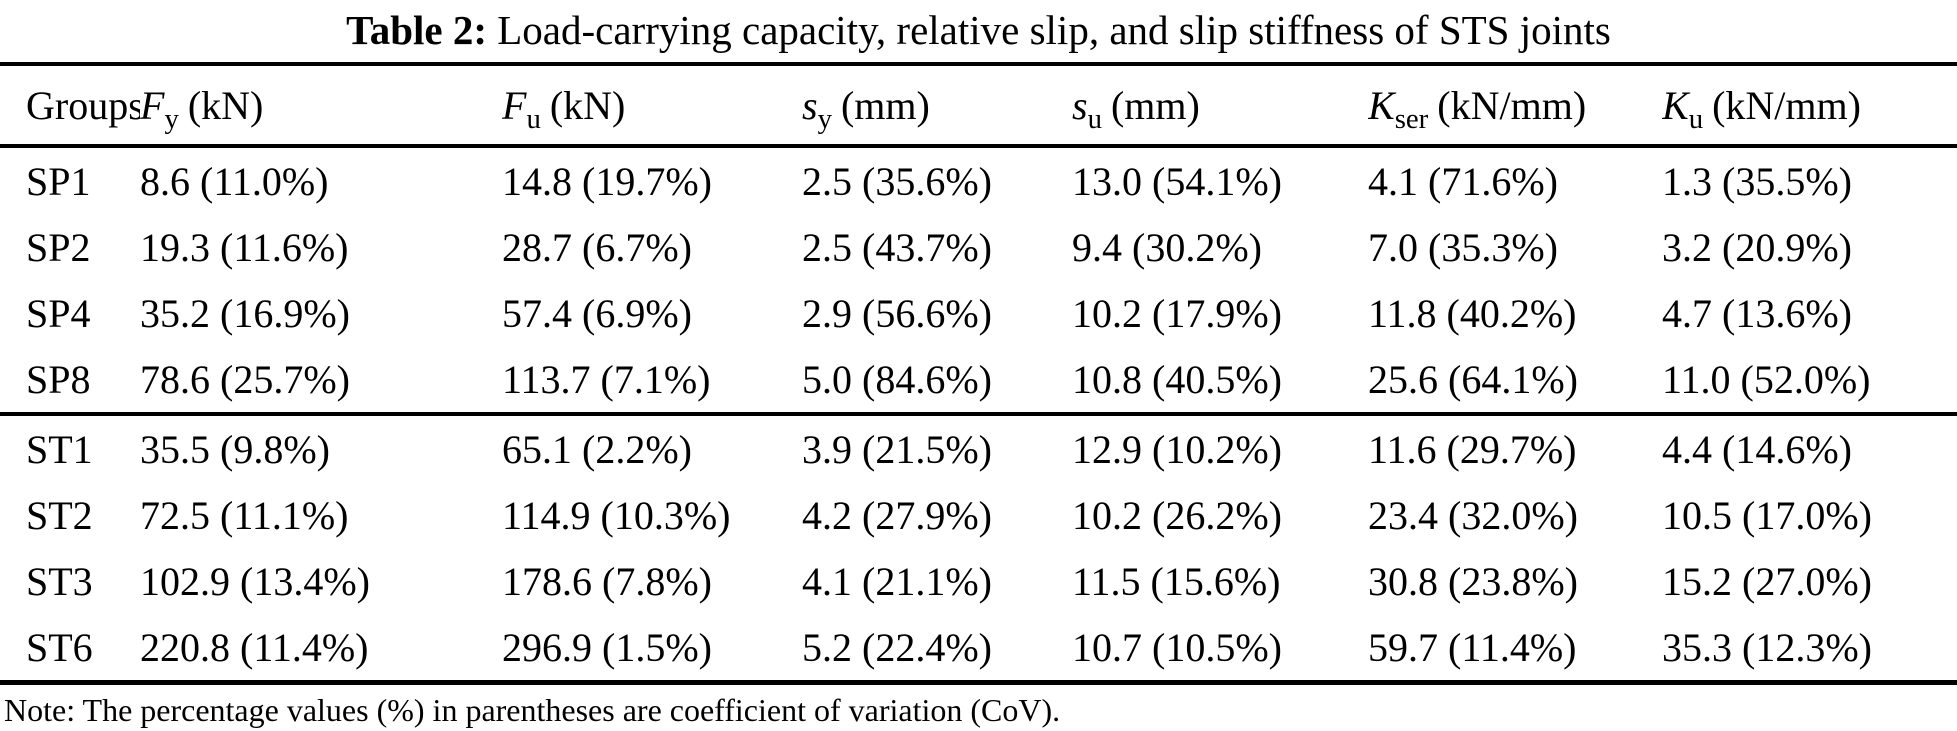  Describe the element at coordinates (652, 381) in the screenshot. I see `fu-cell: 113.7 (7.1%)` at that location.